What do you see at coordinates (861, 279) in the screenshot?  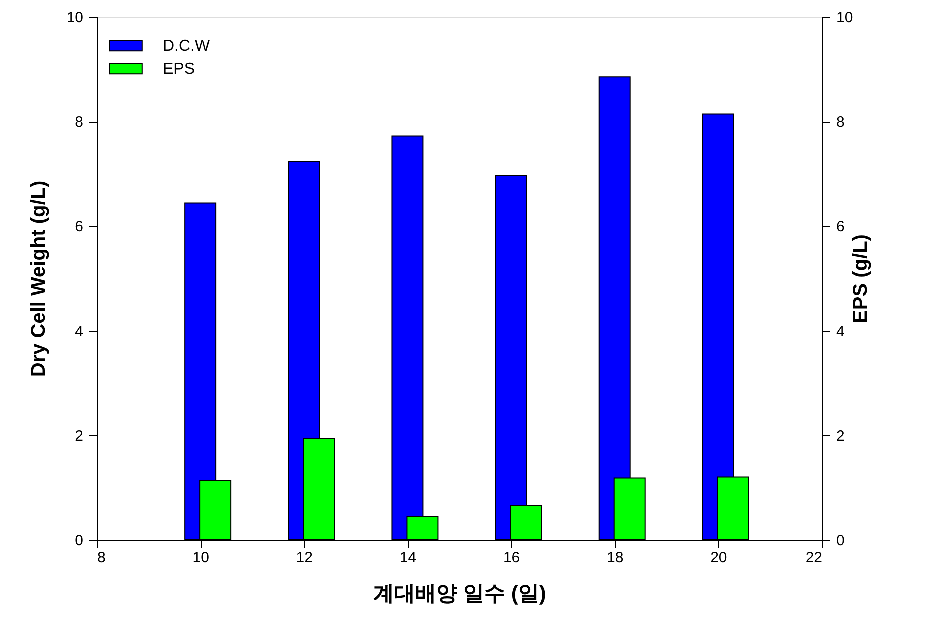 I see `y2-axis-title: EPS (g/L)` at bounding box center [861, 279].